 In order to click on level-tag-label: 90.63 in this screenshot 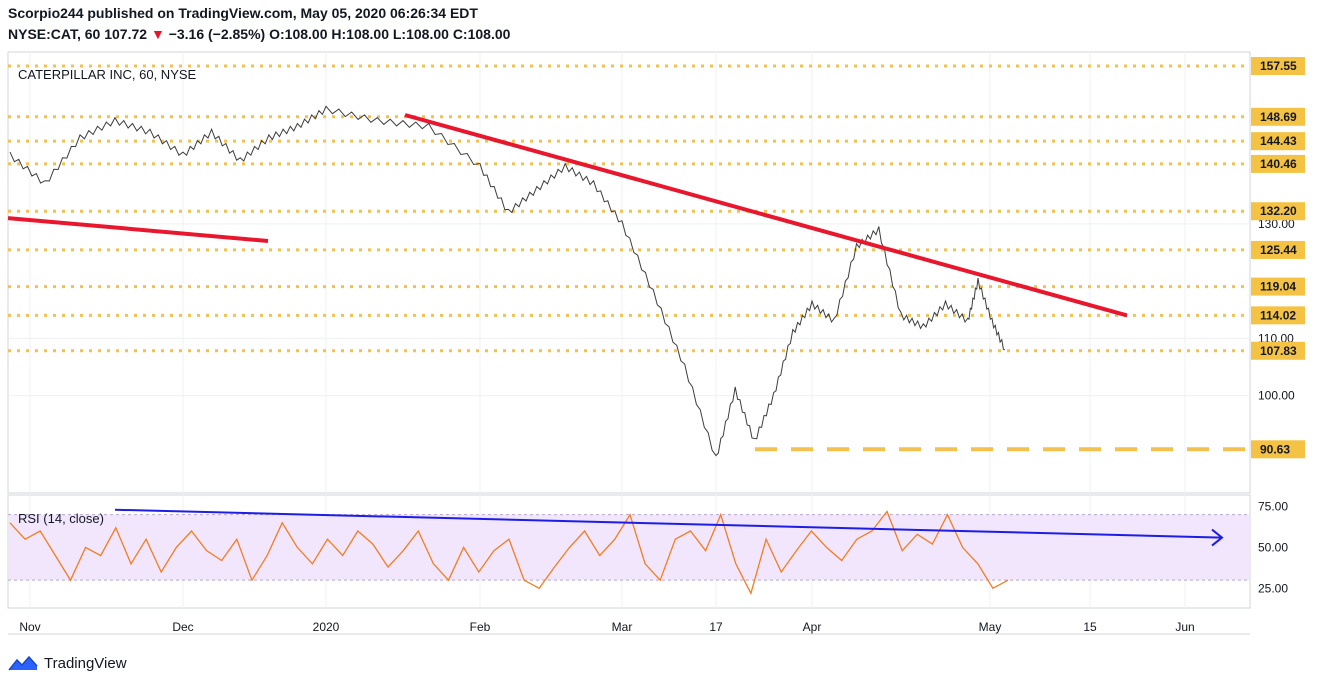, I will do `click(1275, 449)`.